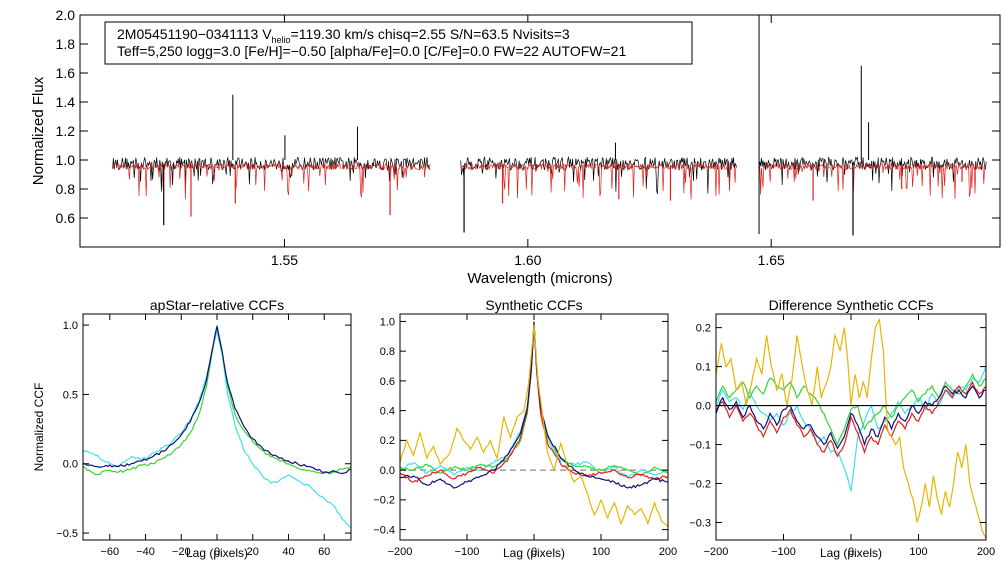 This screenshot has width=1008, height=576. Describe the element at coordinates (39, 427) in the screenshot. I see `apstar-ccf-ylabel: Normalized CCF` at that location.